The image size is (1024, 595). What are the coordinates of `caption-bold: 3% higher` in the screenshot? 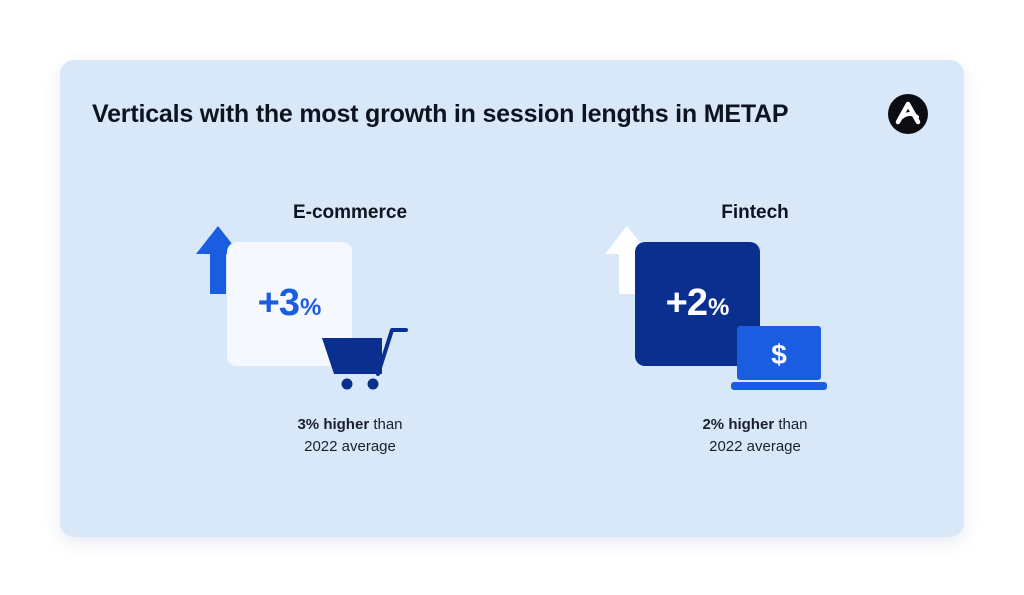 It's located at (333, 424).